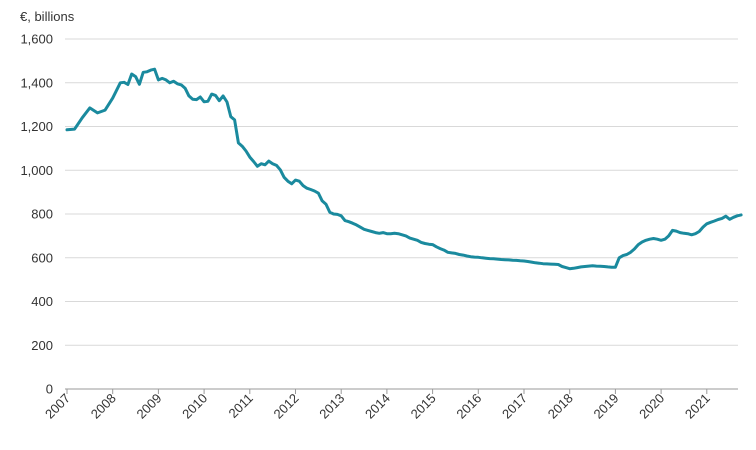  What do you see at coordinates (651, 406) in the screenshot?
I see `x-tick-label: 2020` at bounding box center [651, 406].